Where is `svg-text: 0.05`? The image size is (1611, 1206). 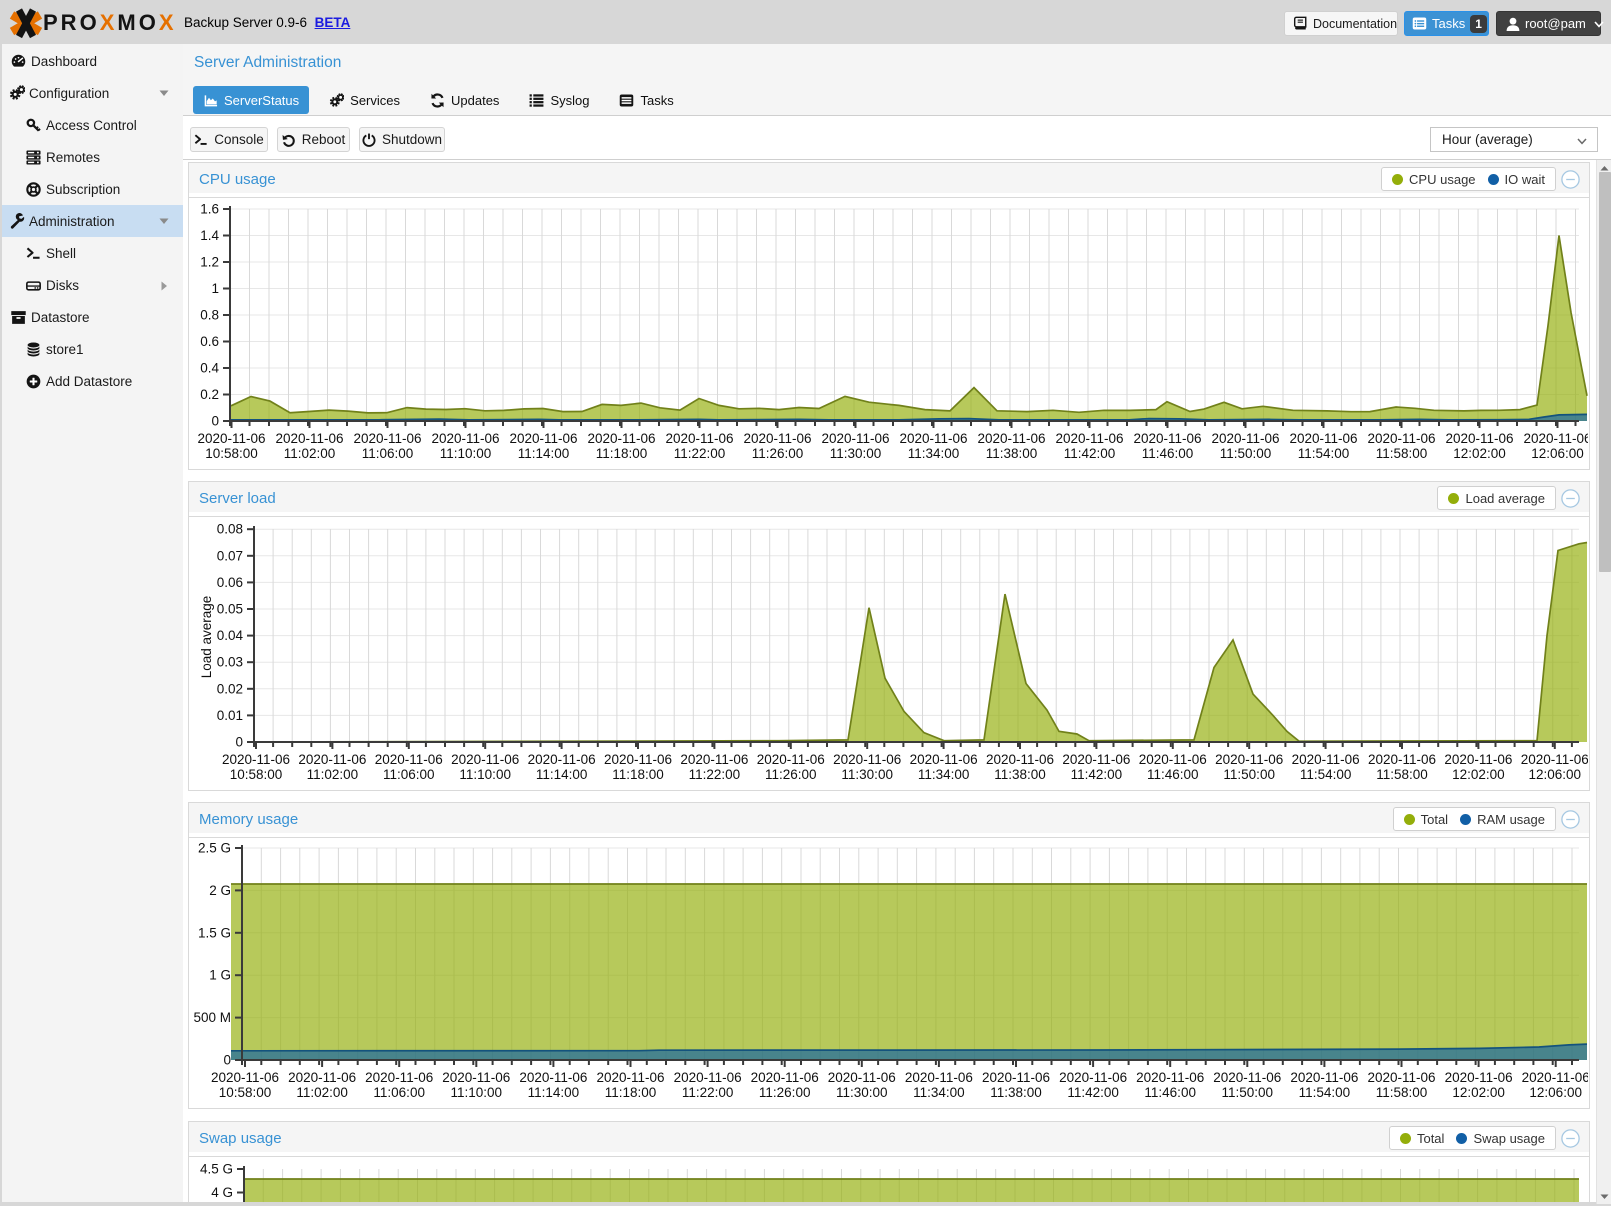 svg-text: 0.05 is located at coordinates (230, 609).